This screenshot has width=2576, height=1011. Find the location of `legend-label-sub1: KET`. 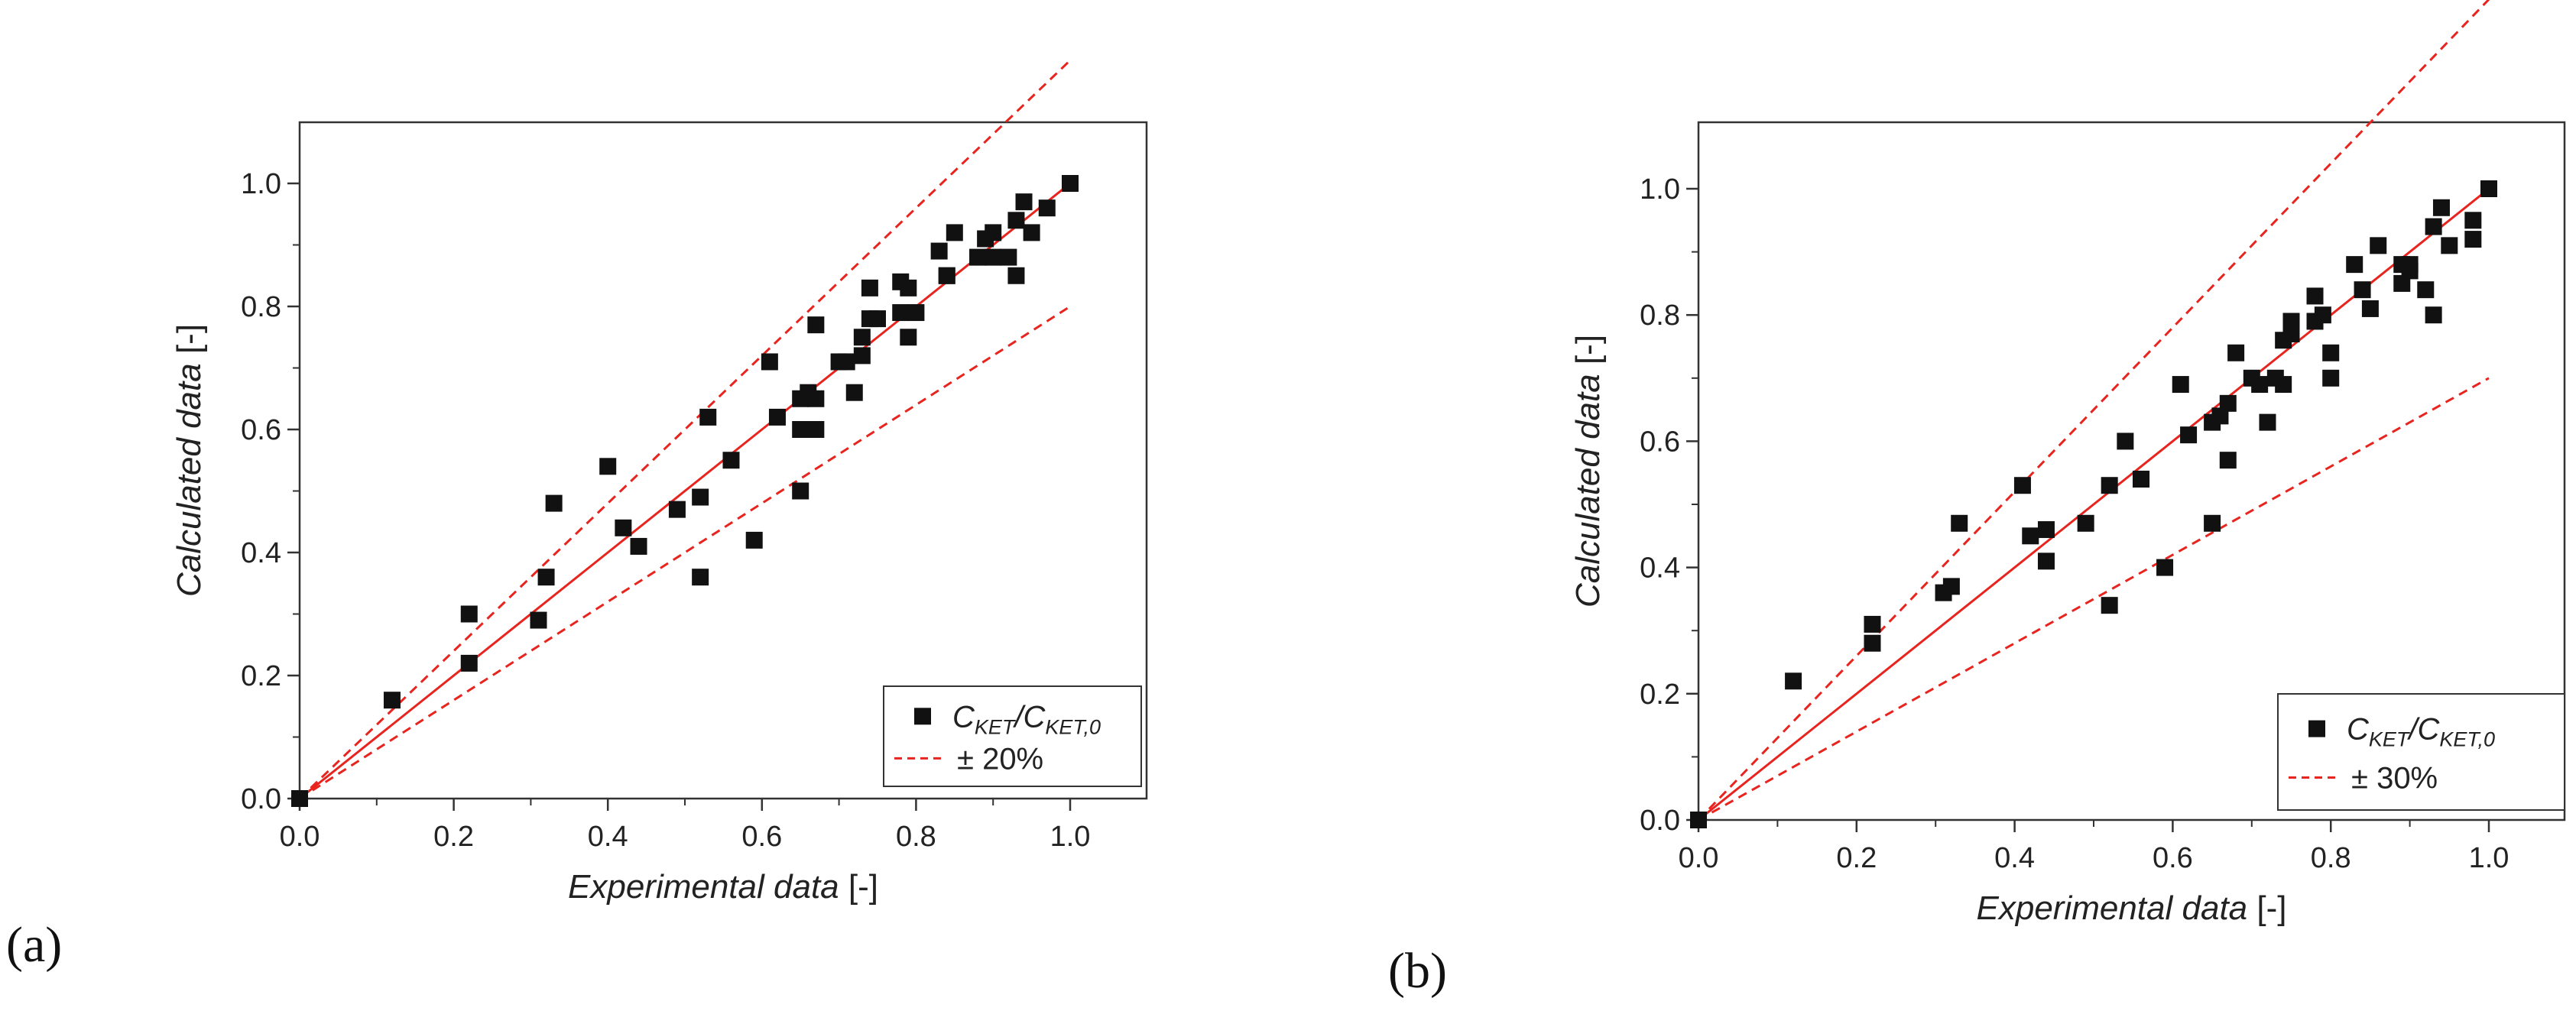

legend-label-sub1: KET is located at coordinates (2390, 739).